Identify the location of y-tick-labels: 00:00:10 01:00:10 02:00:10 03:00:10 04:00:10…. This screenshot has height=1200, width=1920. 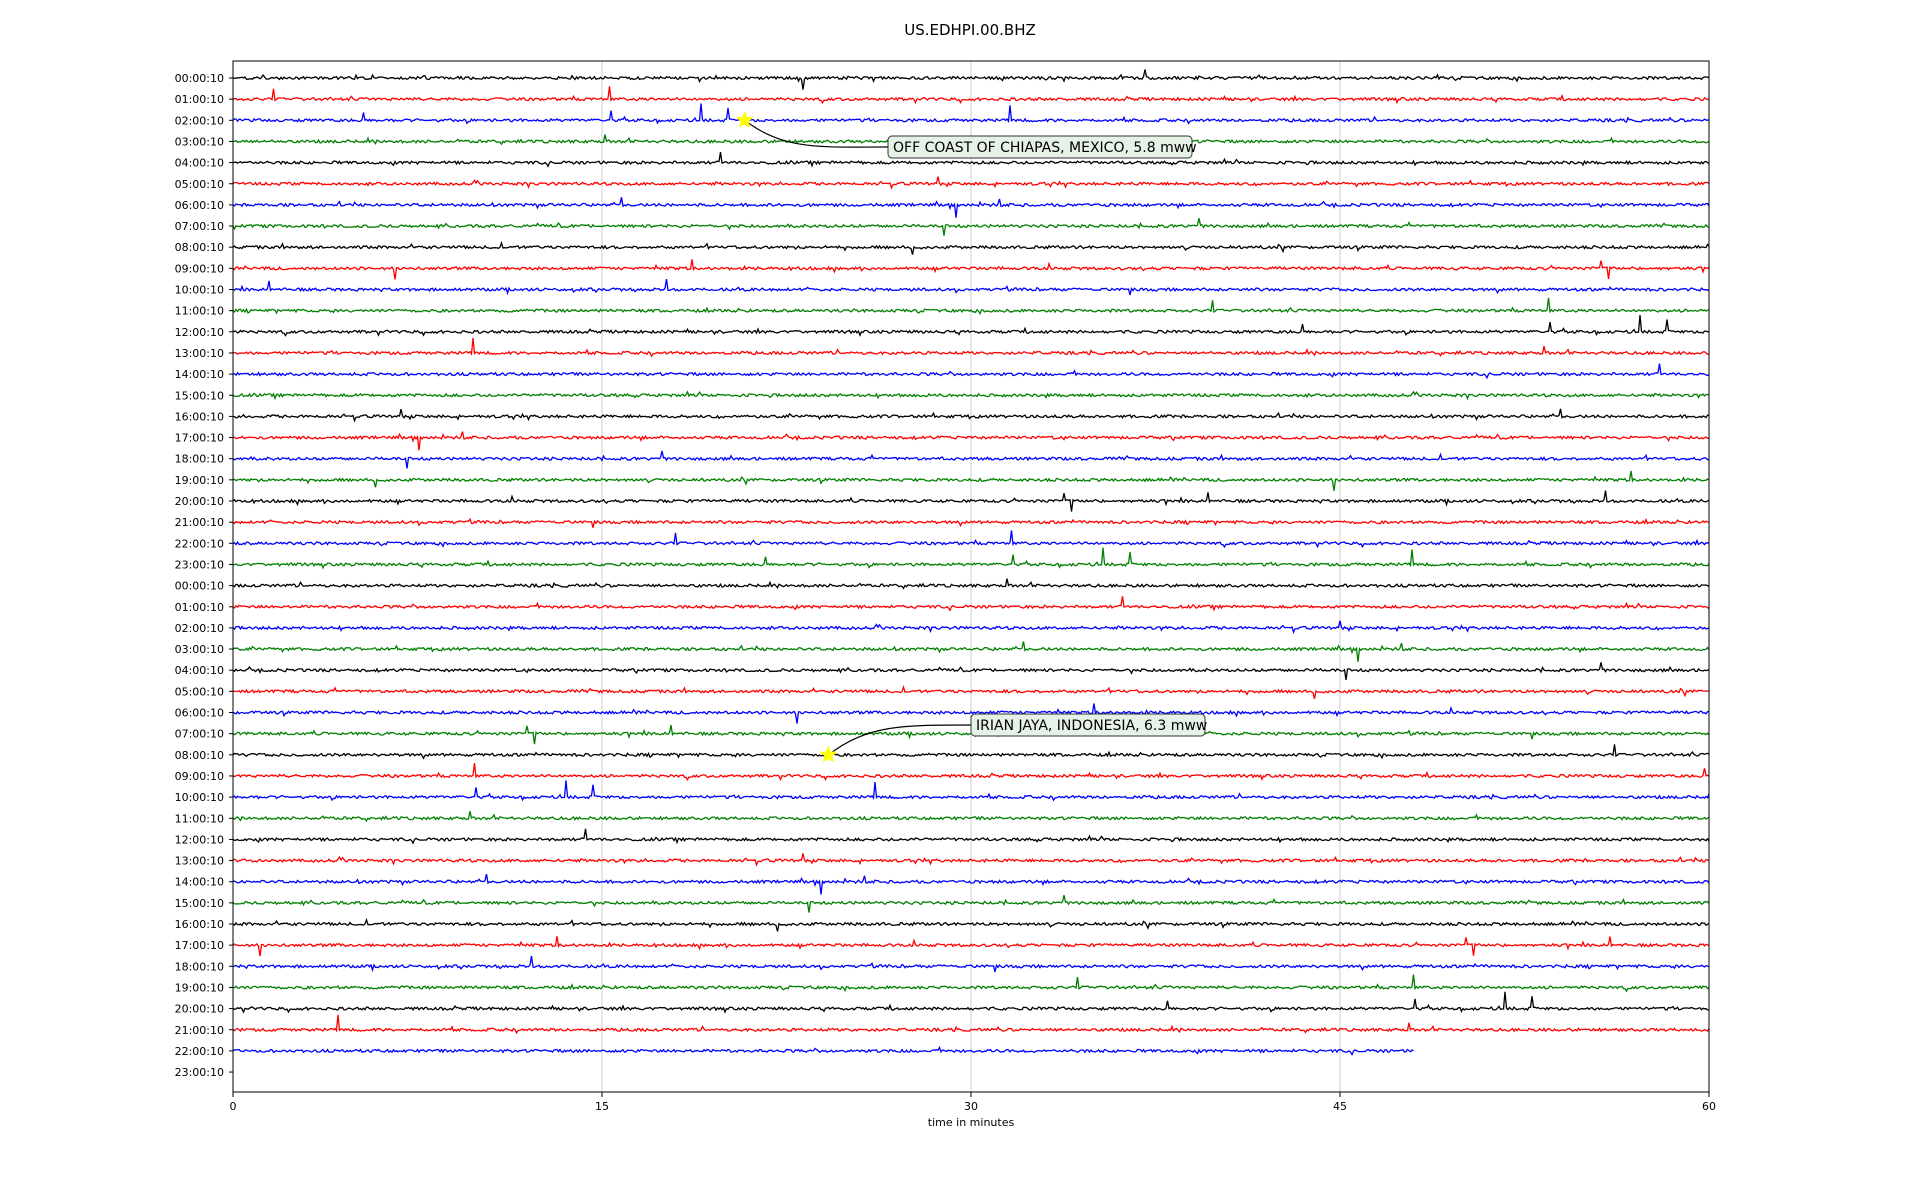
(204, 575).